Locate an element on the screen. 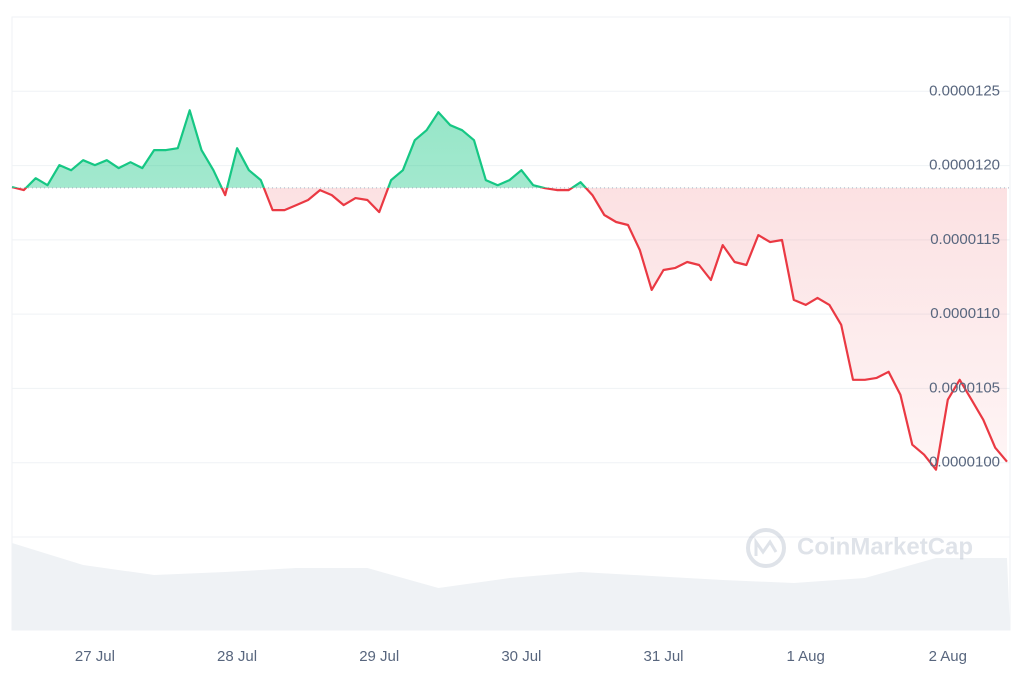  x-tick-label: 30 Jul is located at coordinates (521, 656).